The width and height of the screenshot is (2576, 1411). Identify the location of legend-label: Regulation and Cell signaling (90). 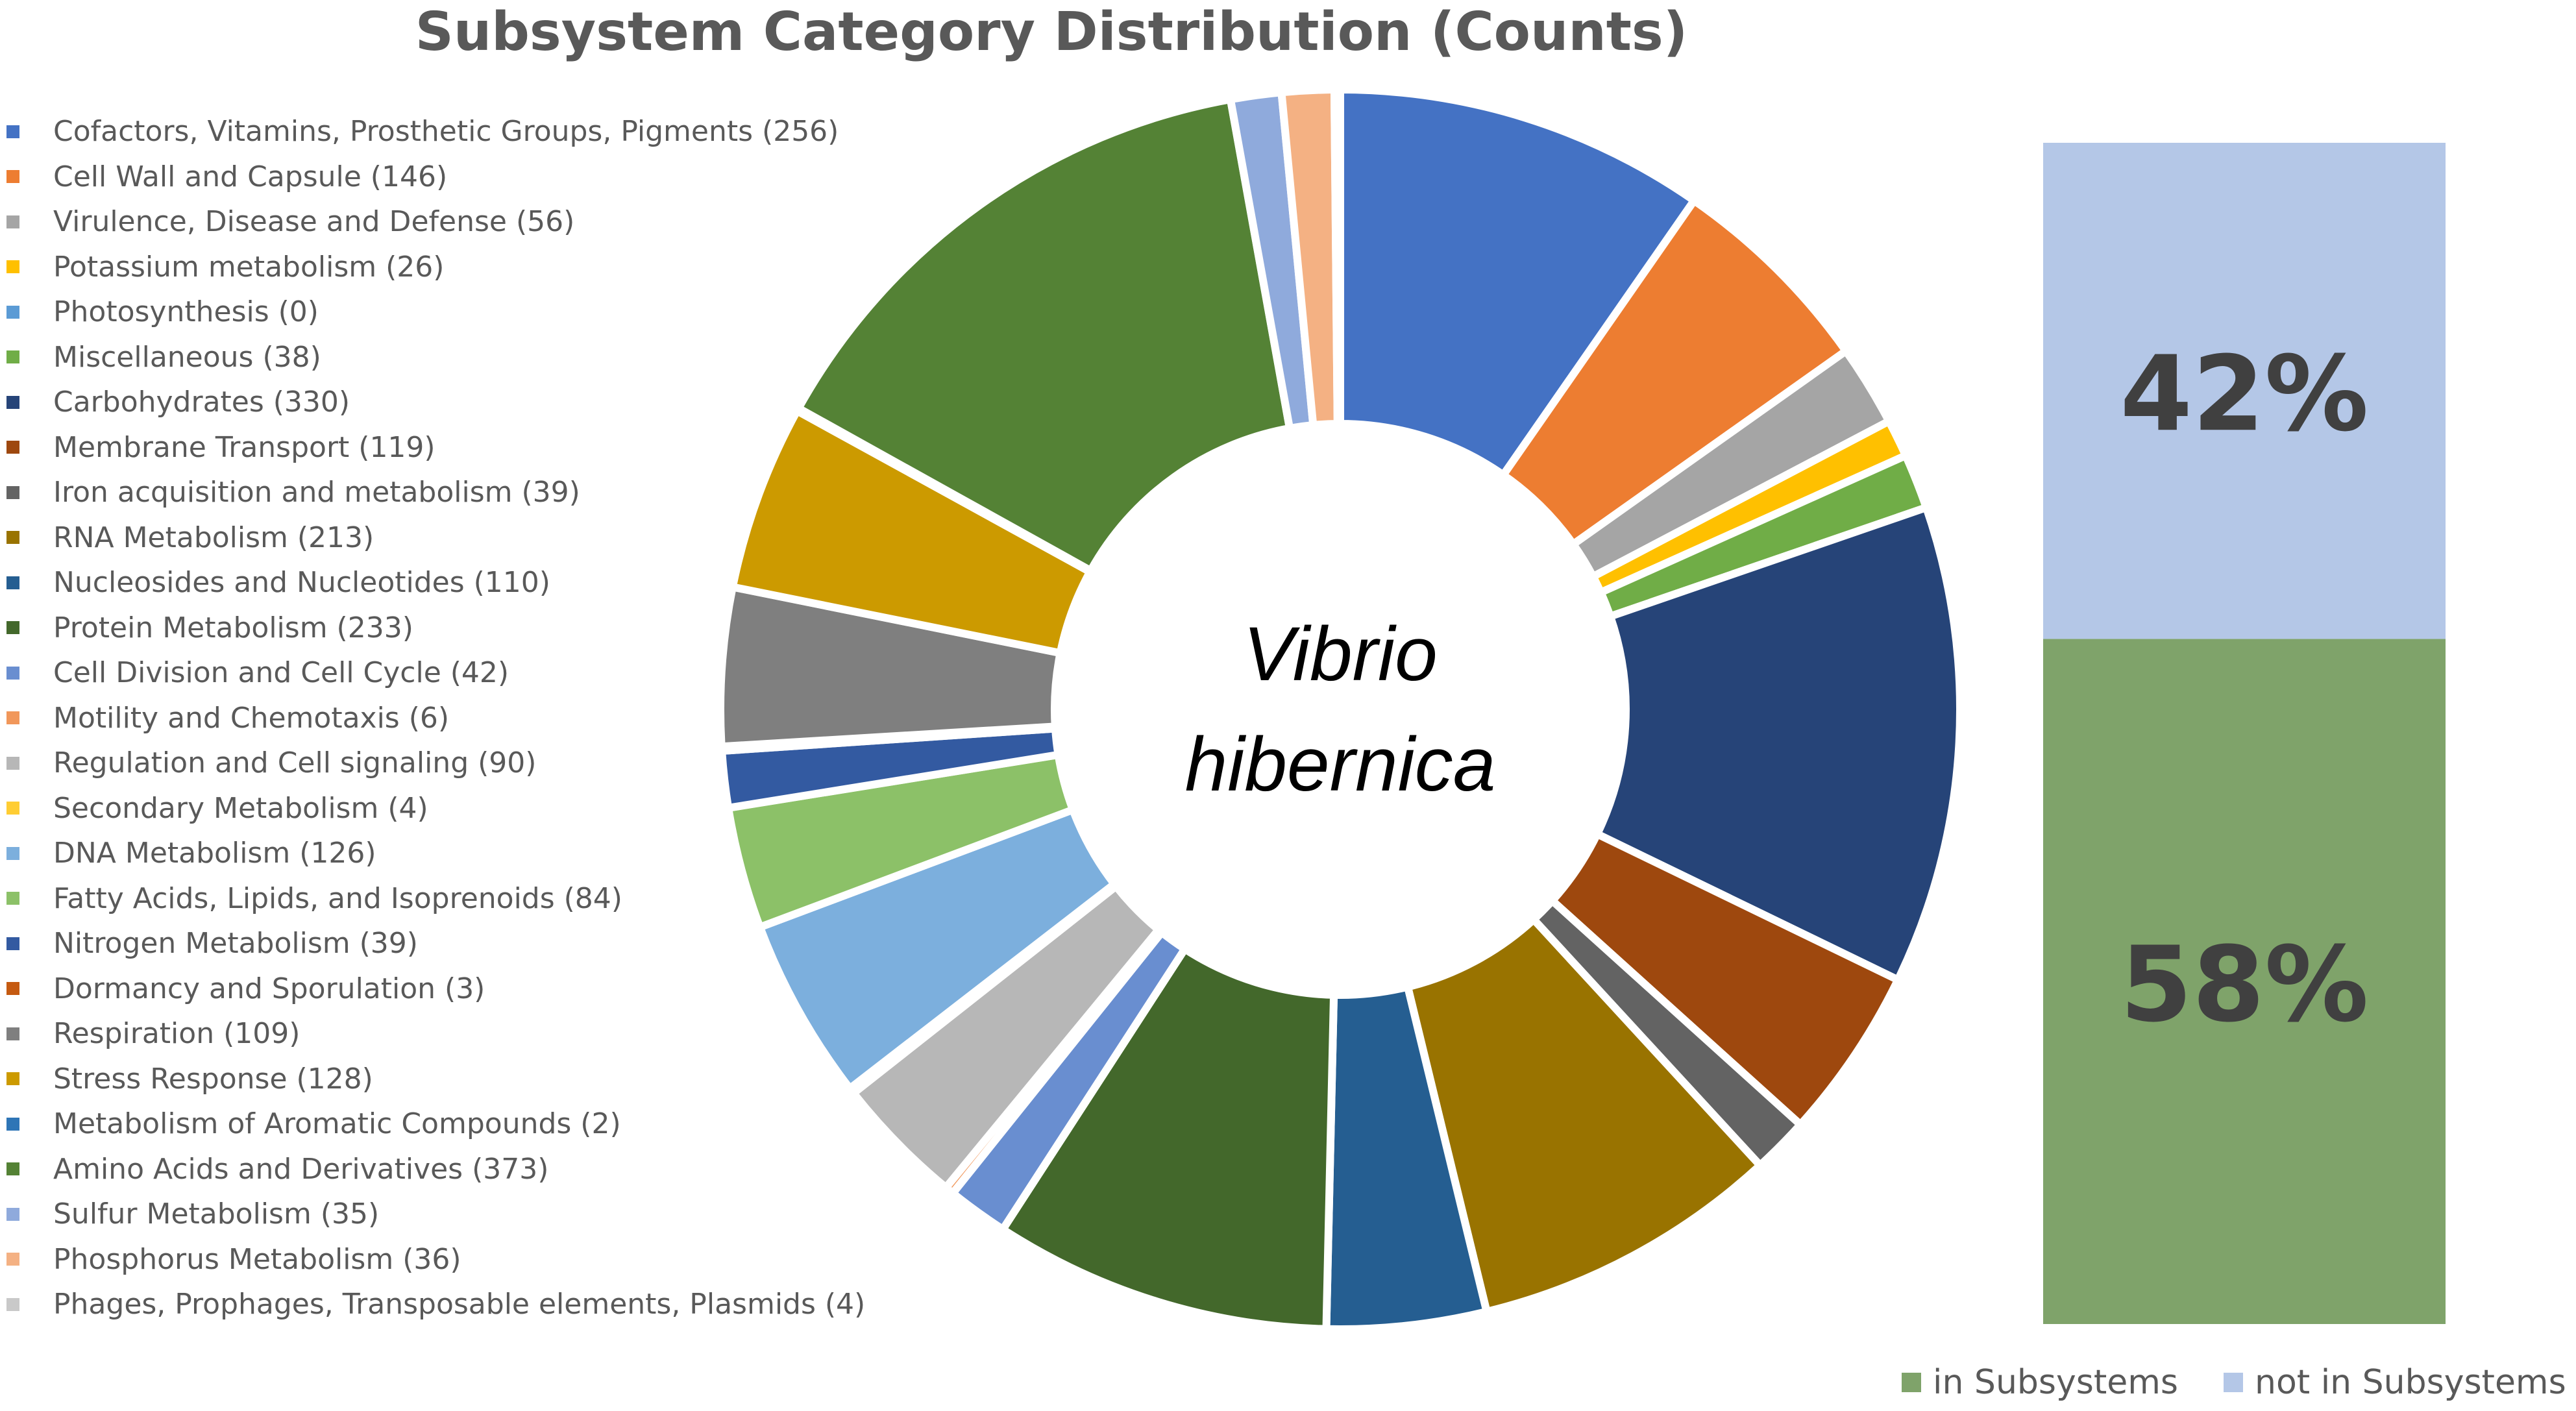
(295, 763).